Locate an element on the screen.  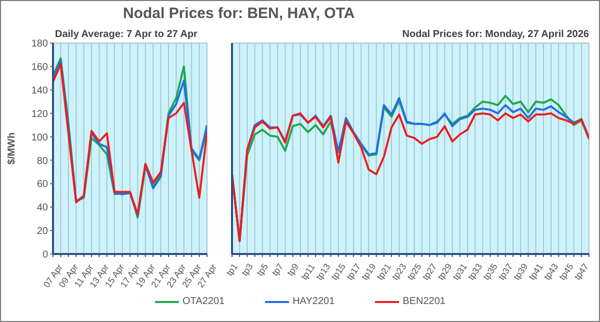
x-tick-label: tp9 is located at coordinates (292, 270).